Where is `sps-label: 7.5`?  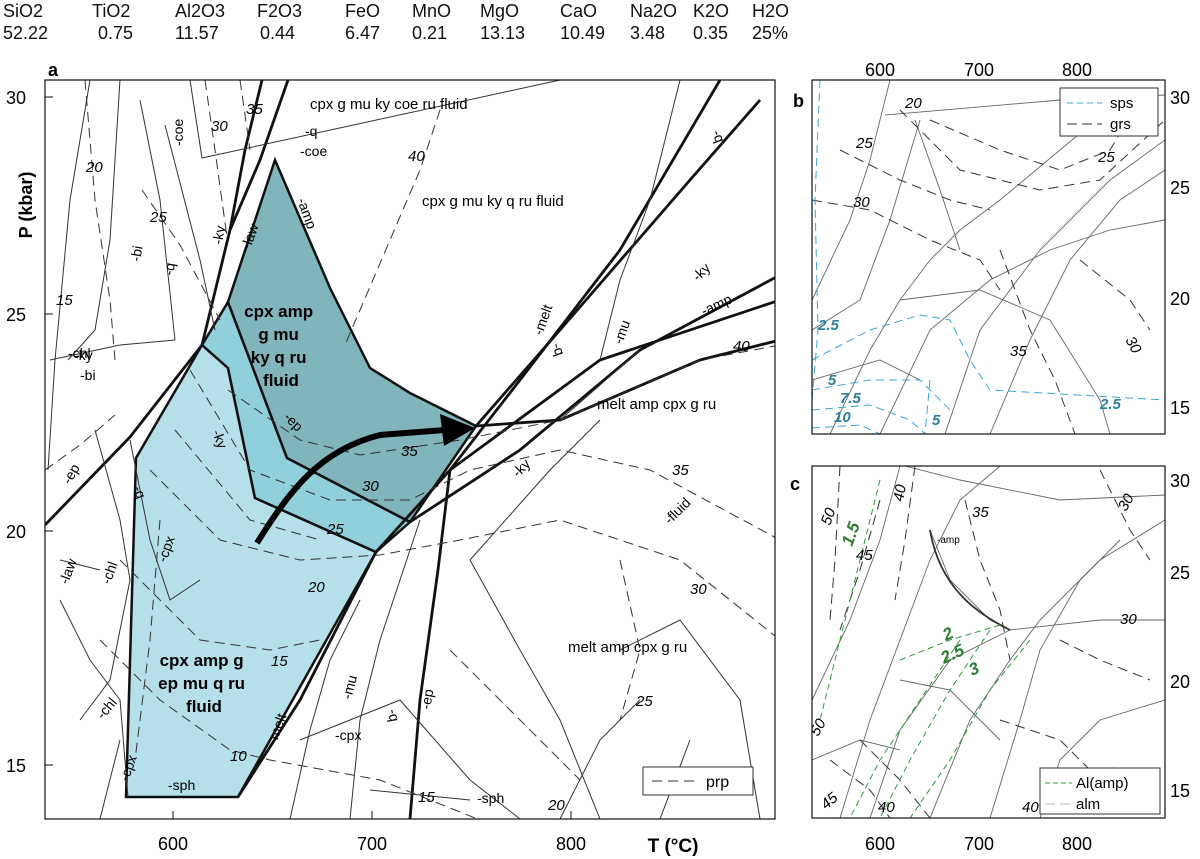
sps-label: 7.5 is located at coordinates (851, 398).